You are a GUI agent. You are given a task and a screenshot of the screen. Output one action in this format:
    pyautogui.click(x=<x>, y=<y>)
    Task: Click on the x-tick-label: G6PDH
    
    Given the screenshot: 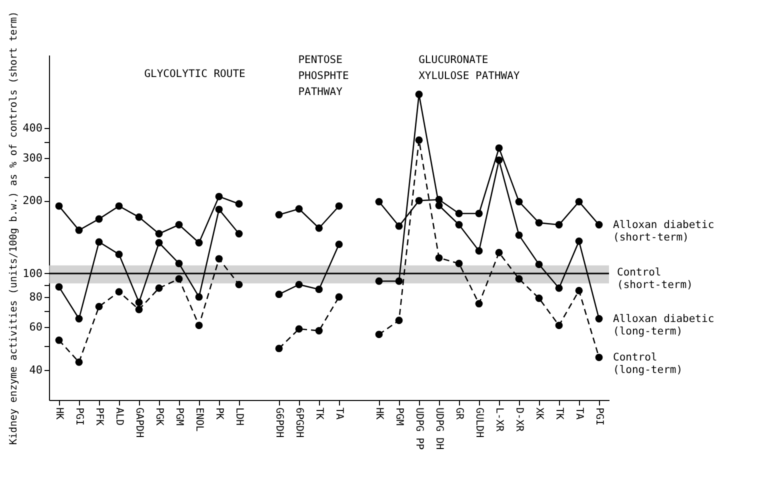 What is the action you would take?
    pyautogui.click(x=279, y=423)
    